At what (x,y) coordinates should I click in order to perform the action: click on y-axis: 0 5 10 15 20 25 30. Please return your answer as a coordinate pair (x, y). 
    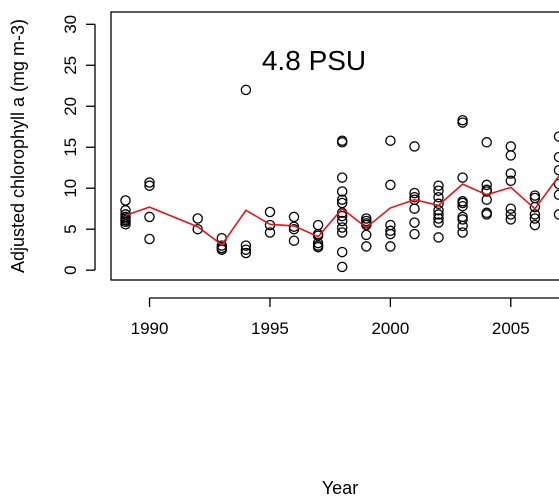
    Looking at the image, I should click on (78, 145).